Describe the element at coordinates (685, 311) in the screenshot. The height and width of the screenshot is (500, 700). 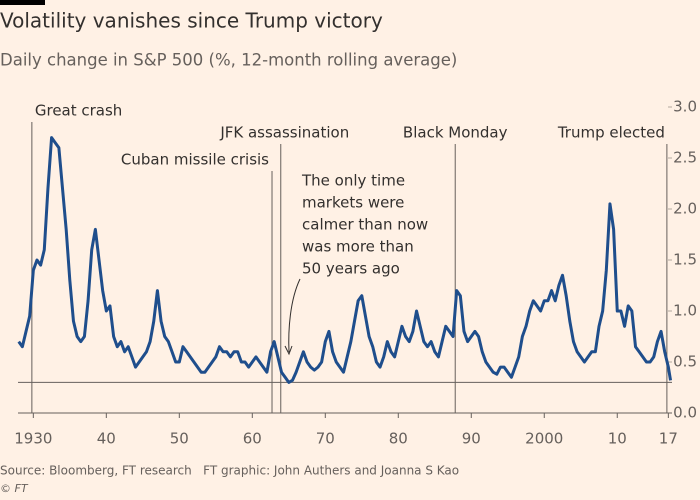
I see `y-tick-label: 1.0` at that location.